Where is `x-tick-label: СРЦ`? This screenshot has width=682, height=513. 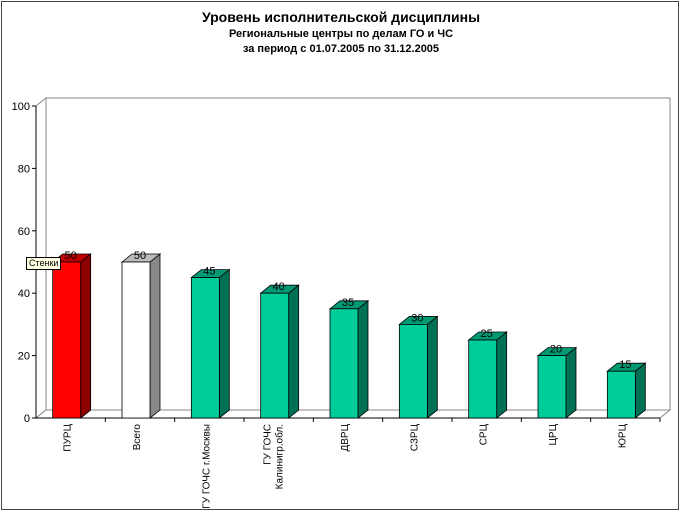 x-tick-label: СРЦ is located at coordinates (484, 434).